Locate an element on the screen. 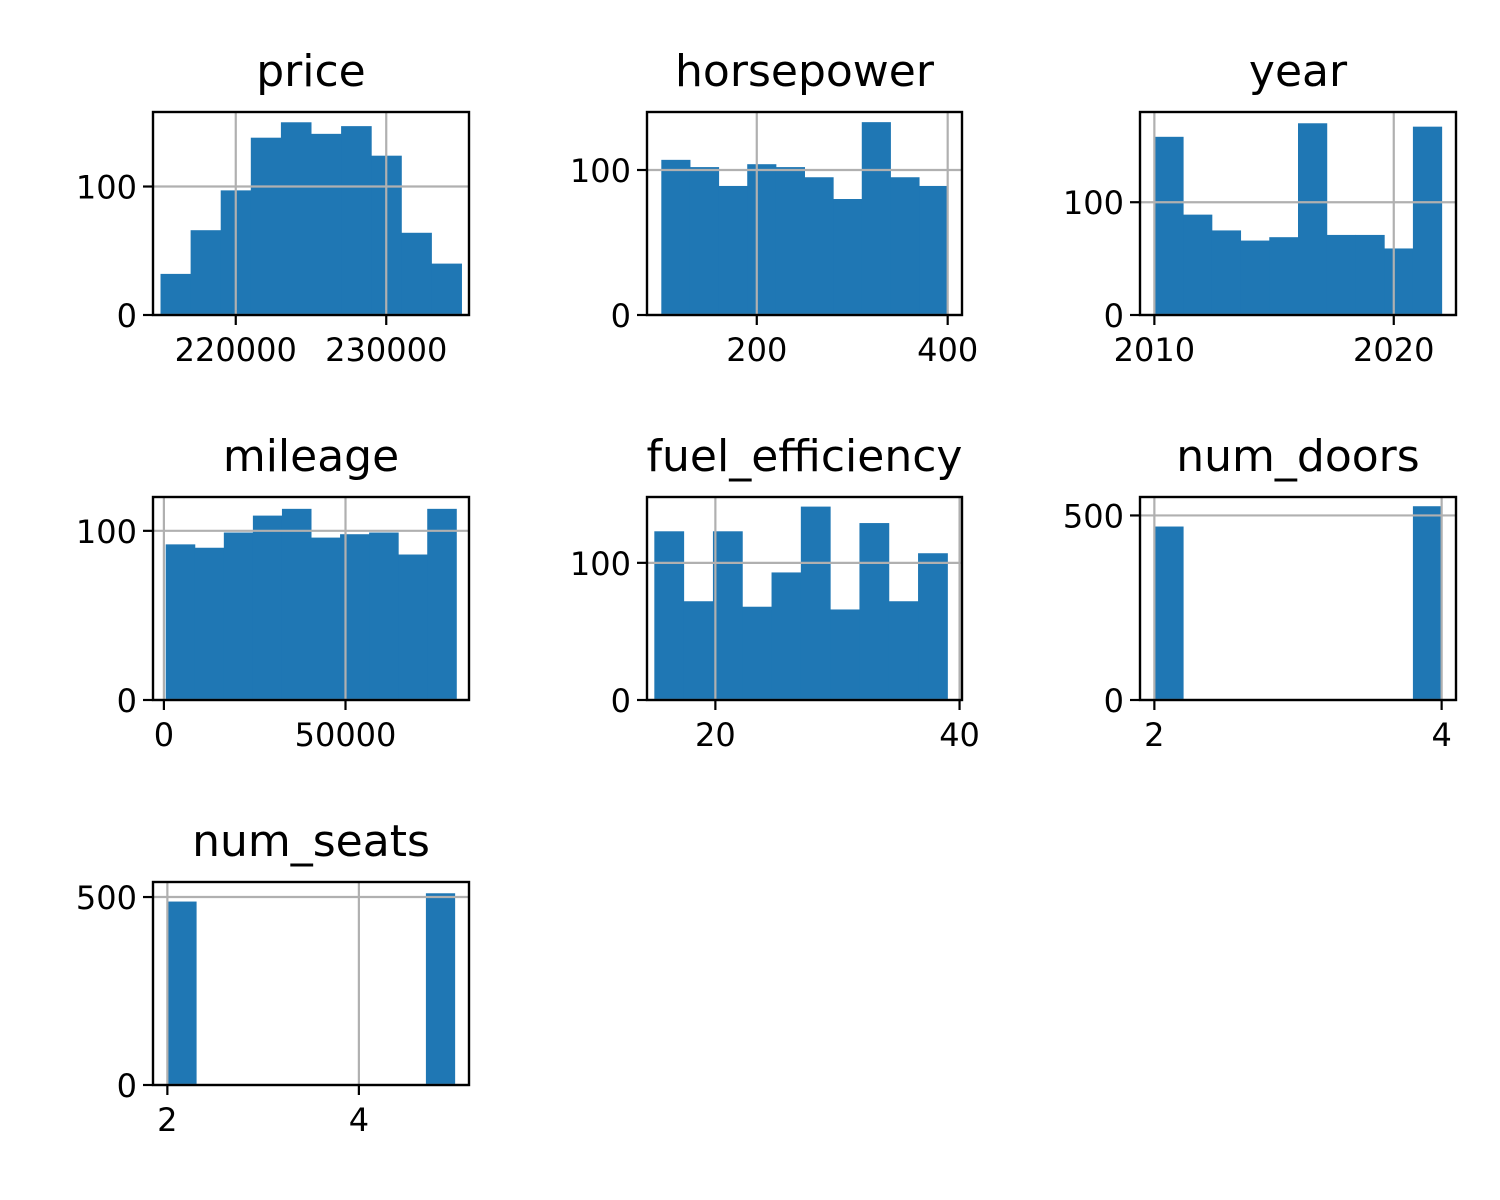 This screenshot has height=1200, width=1500. panel-title: fuel_efficiency is located at coordinates (805, 456).